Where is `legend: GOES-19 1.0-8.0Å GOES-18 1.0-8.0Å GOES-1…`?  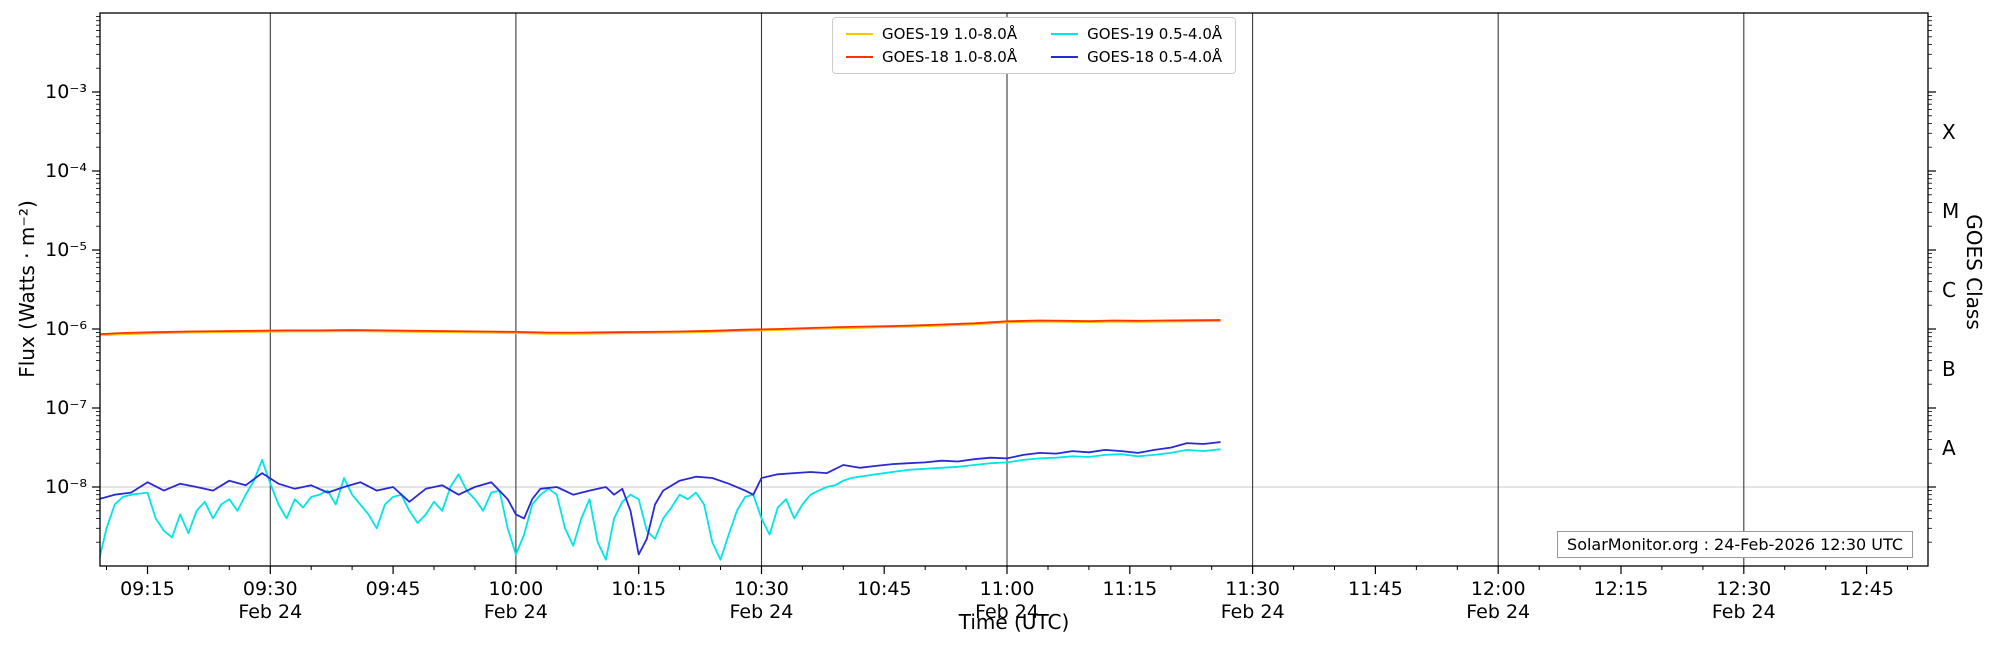
legend: GOES-19 1.0-8.0Å GOES-18 1.0-8.0Å GOES-1… is located at coordinates (1034, 45).